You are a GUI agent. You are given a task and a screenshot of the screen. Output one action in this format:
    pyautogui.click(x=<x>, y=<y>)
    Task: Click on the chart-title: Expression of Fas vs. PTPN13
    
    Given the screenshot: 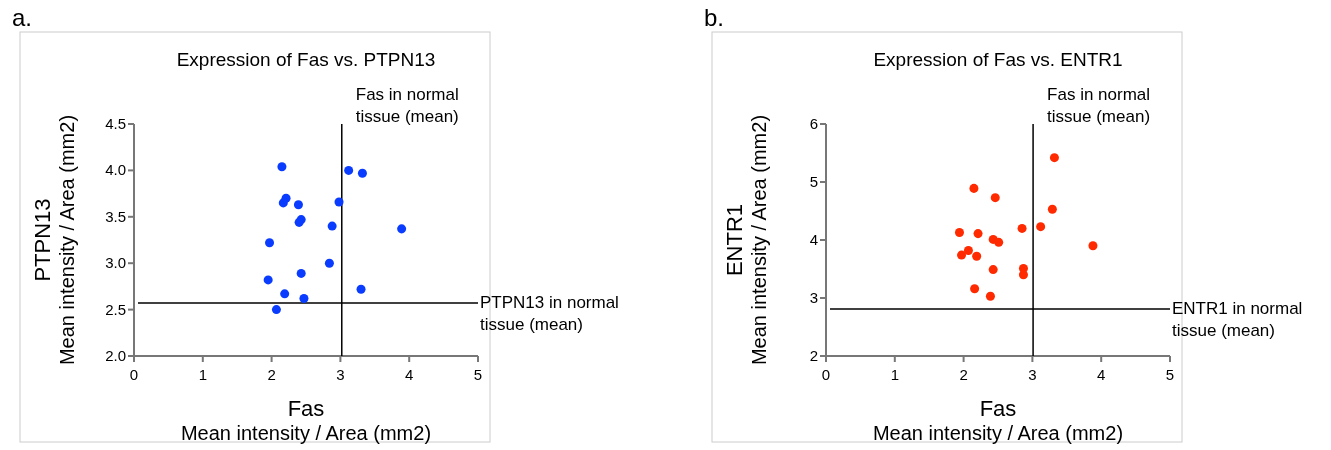 What is the action you would take?
    pyautogui.click(x=306, y=59)
    